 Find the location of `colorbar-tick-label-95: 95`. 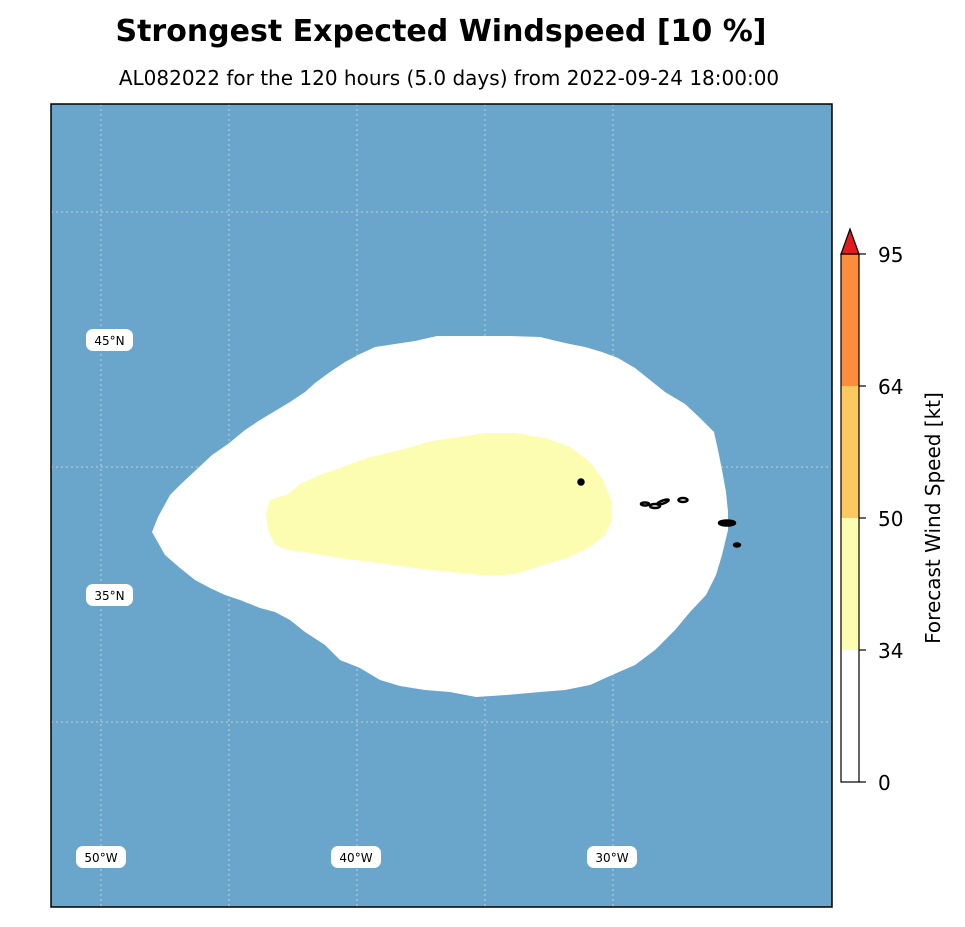

colorbar-tick-label-95: 95 is located at coordinates (890, 255).